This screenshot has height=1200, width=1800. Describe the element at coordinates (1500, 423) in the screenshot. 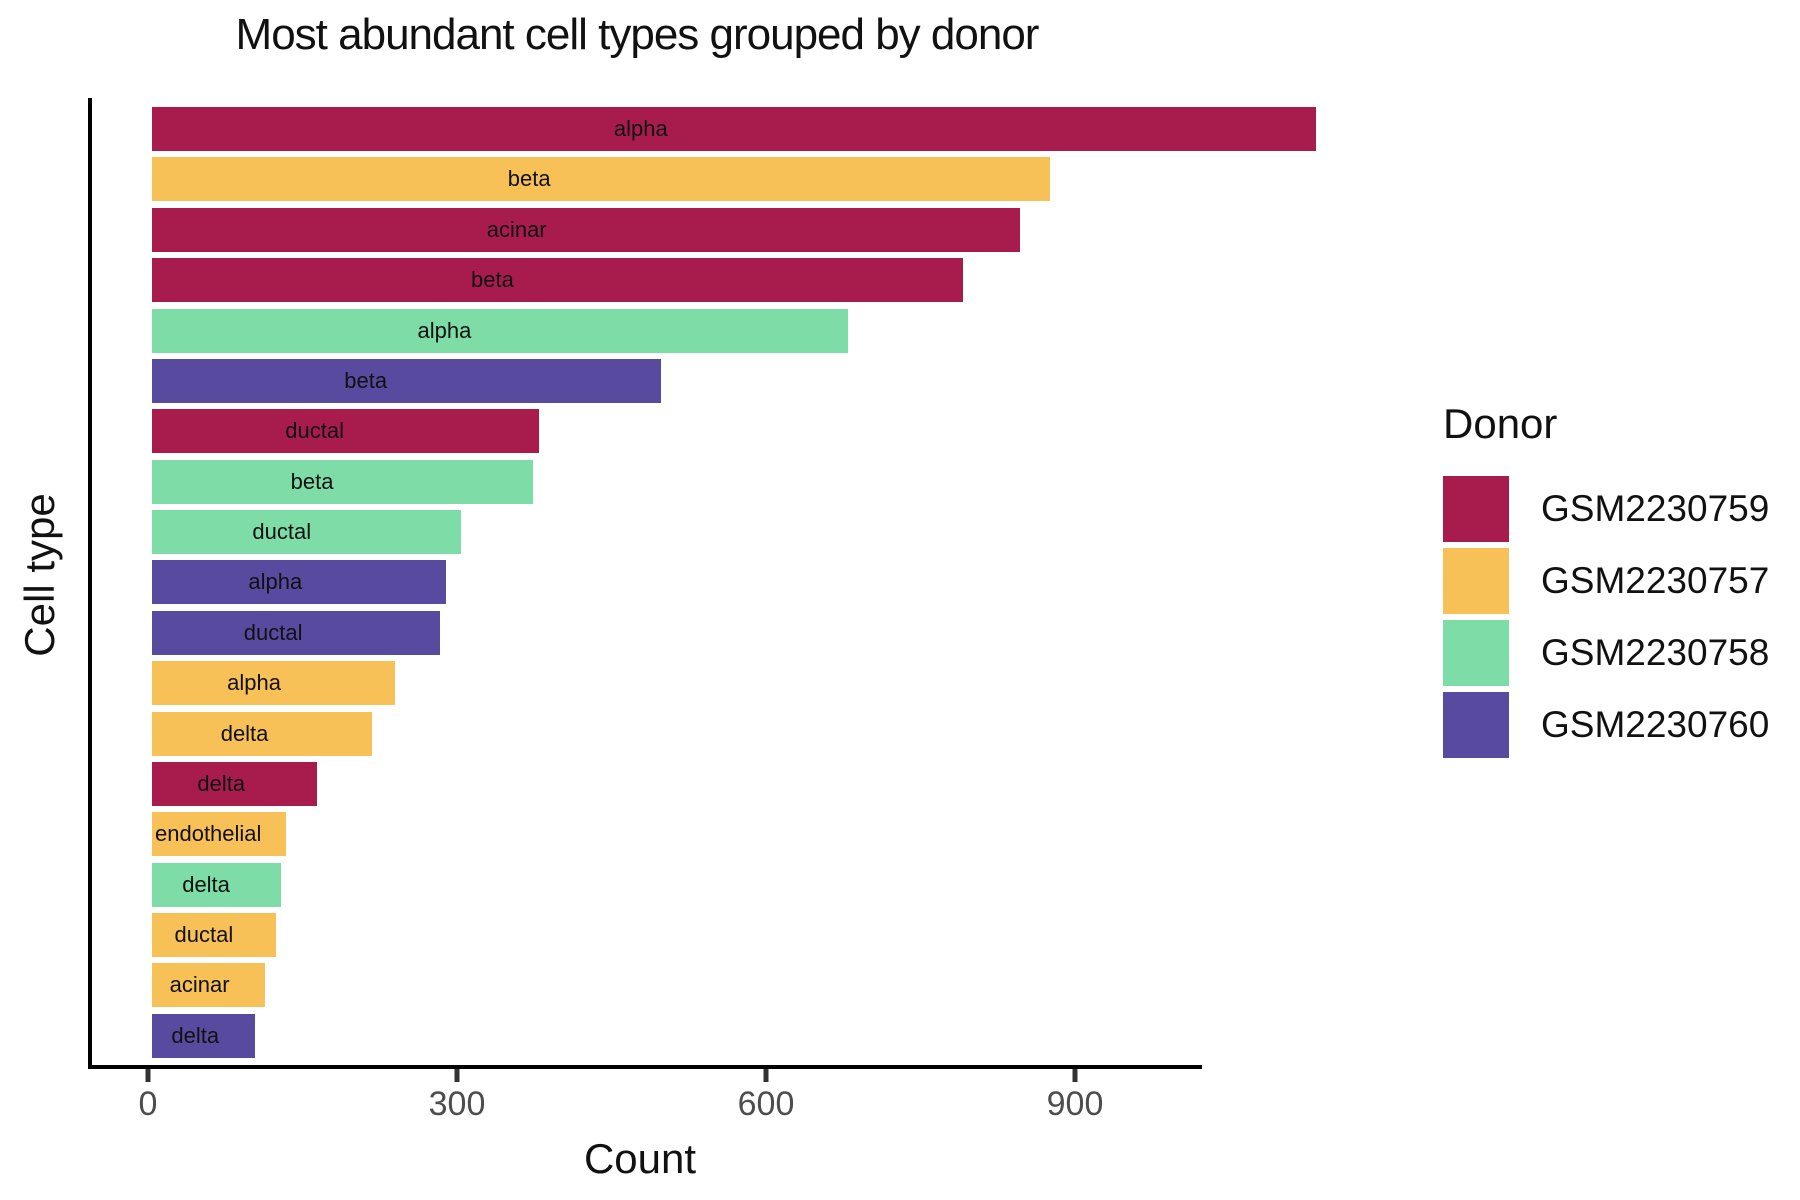

I see `legend-title: Donor` at that location.